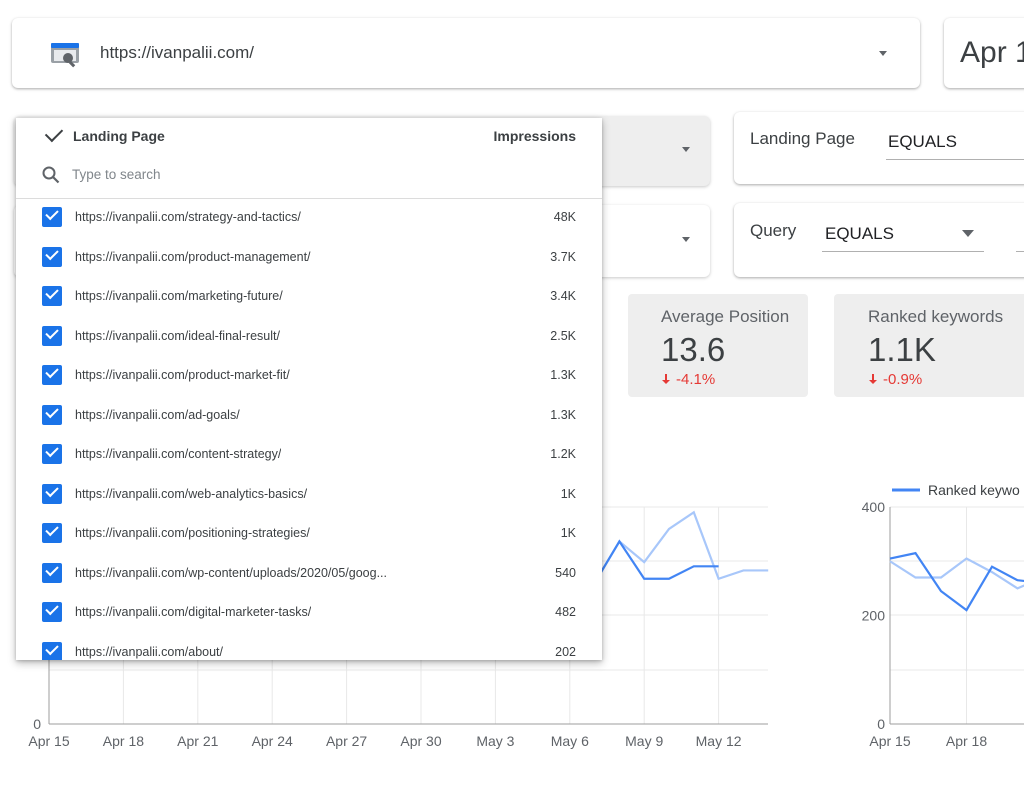 The image size is (1024, 789). Describe the element at coordinates (495, 741) in the screenshot. I see `x-tick-label: May 3` at that location.